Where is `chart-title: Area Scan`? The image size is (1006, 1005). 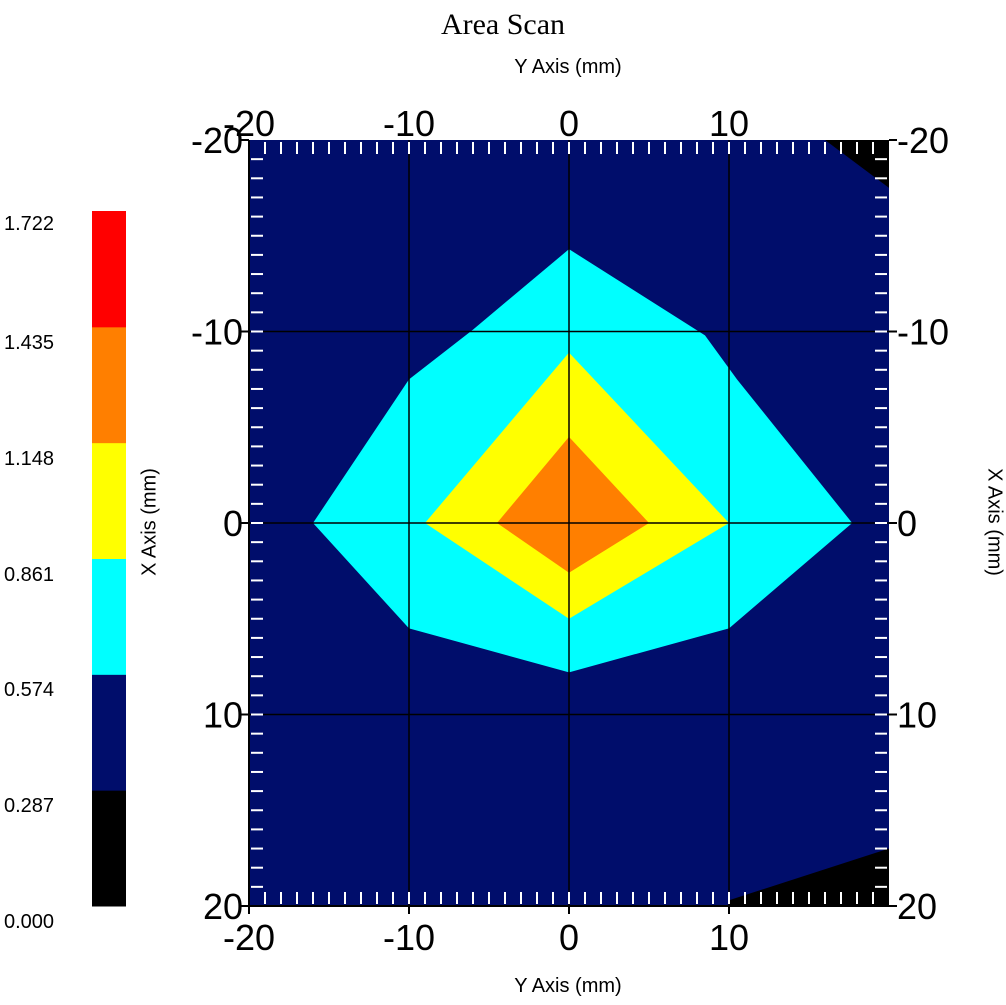
chart-title: Area Scan is located at coordinates (503, 24).